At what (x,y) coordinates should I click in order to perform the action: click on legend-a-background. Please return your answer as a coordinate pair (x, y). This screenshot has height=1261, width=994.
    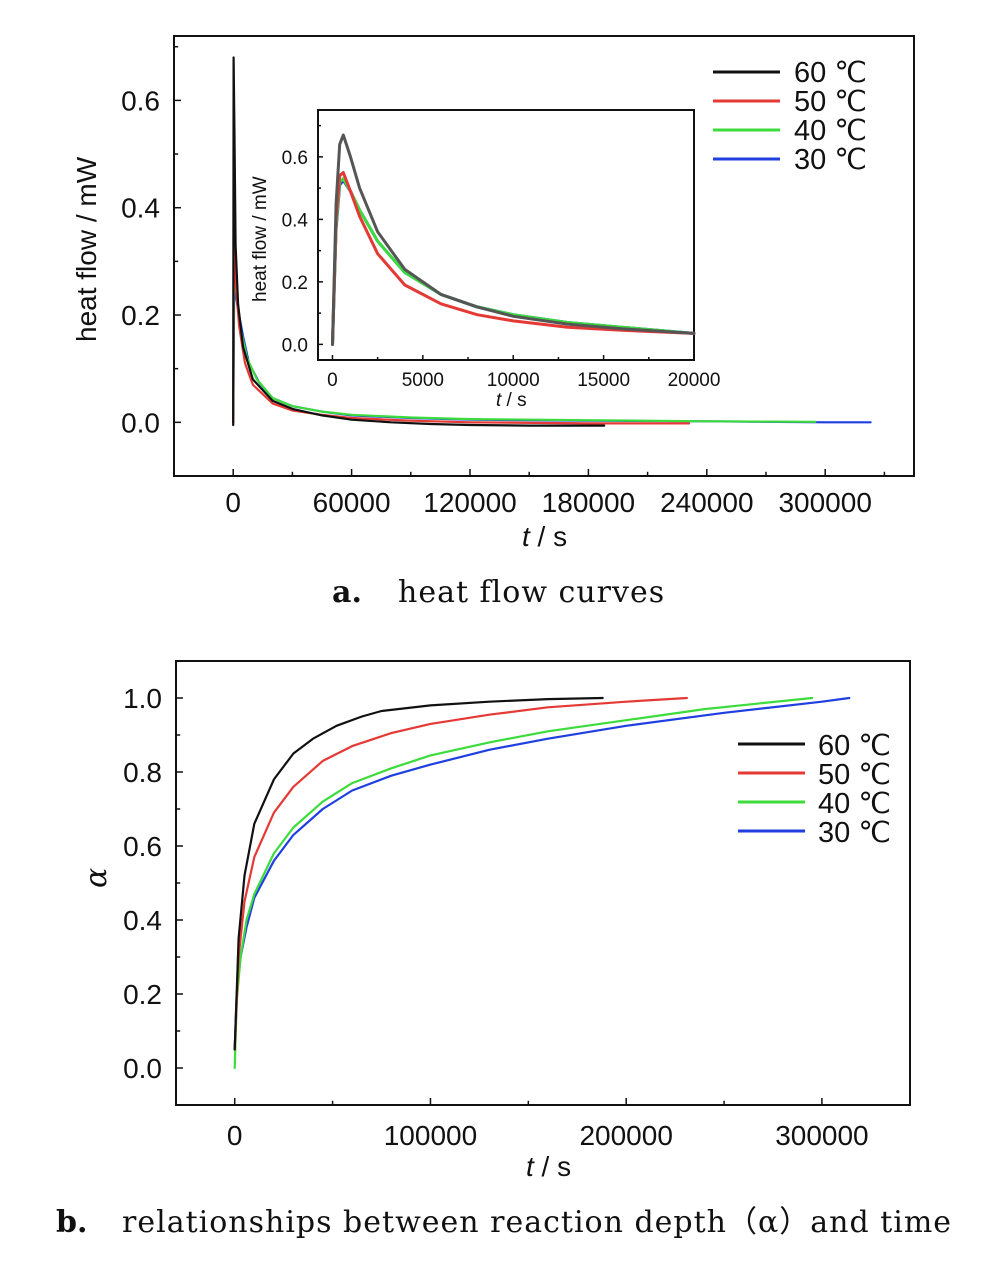
    Looking at the image, I should click on (795, 114).